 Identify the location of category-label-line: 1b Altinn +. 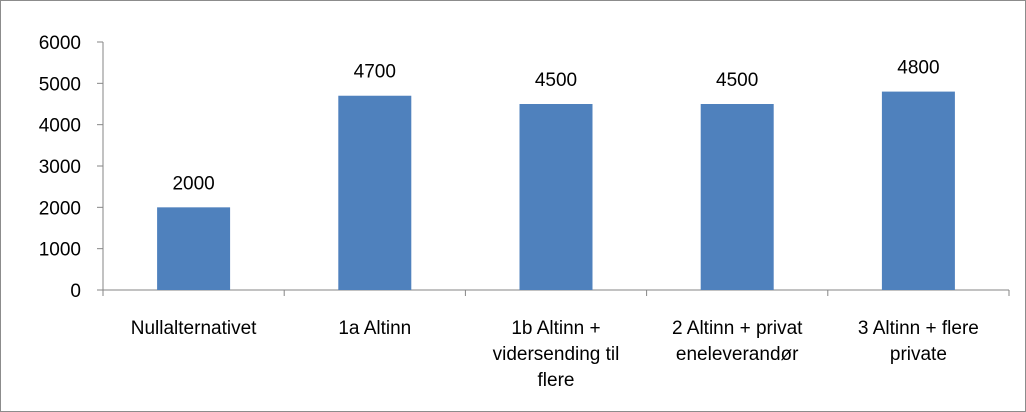
(555, 328).